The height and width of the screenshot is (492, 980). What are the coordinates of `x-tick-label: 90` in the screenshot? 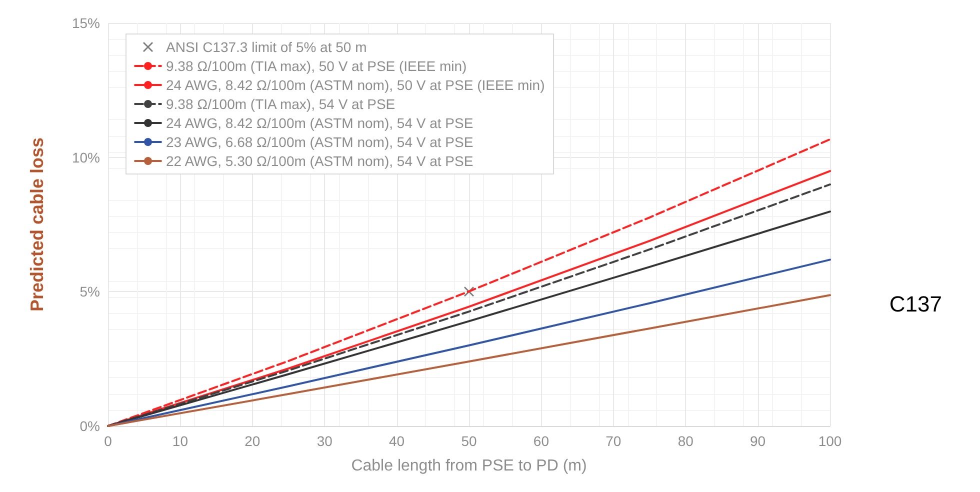 It's located at (758, 441).